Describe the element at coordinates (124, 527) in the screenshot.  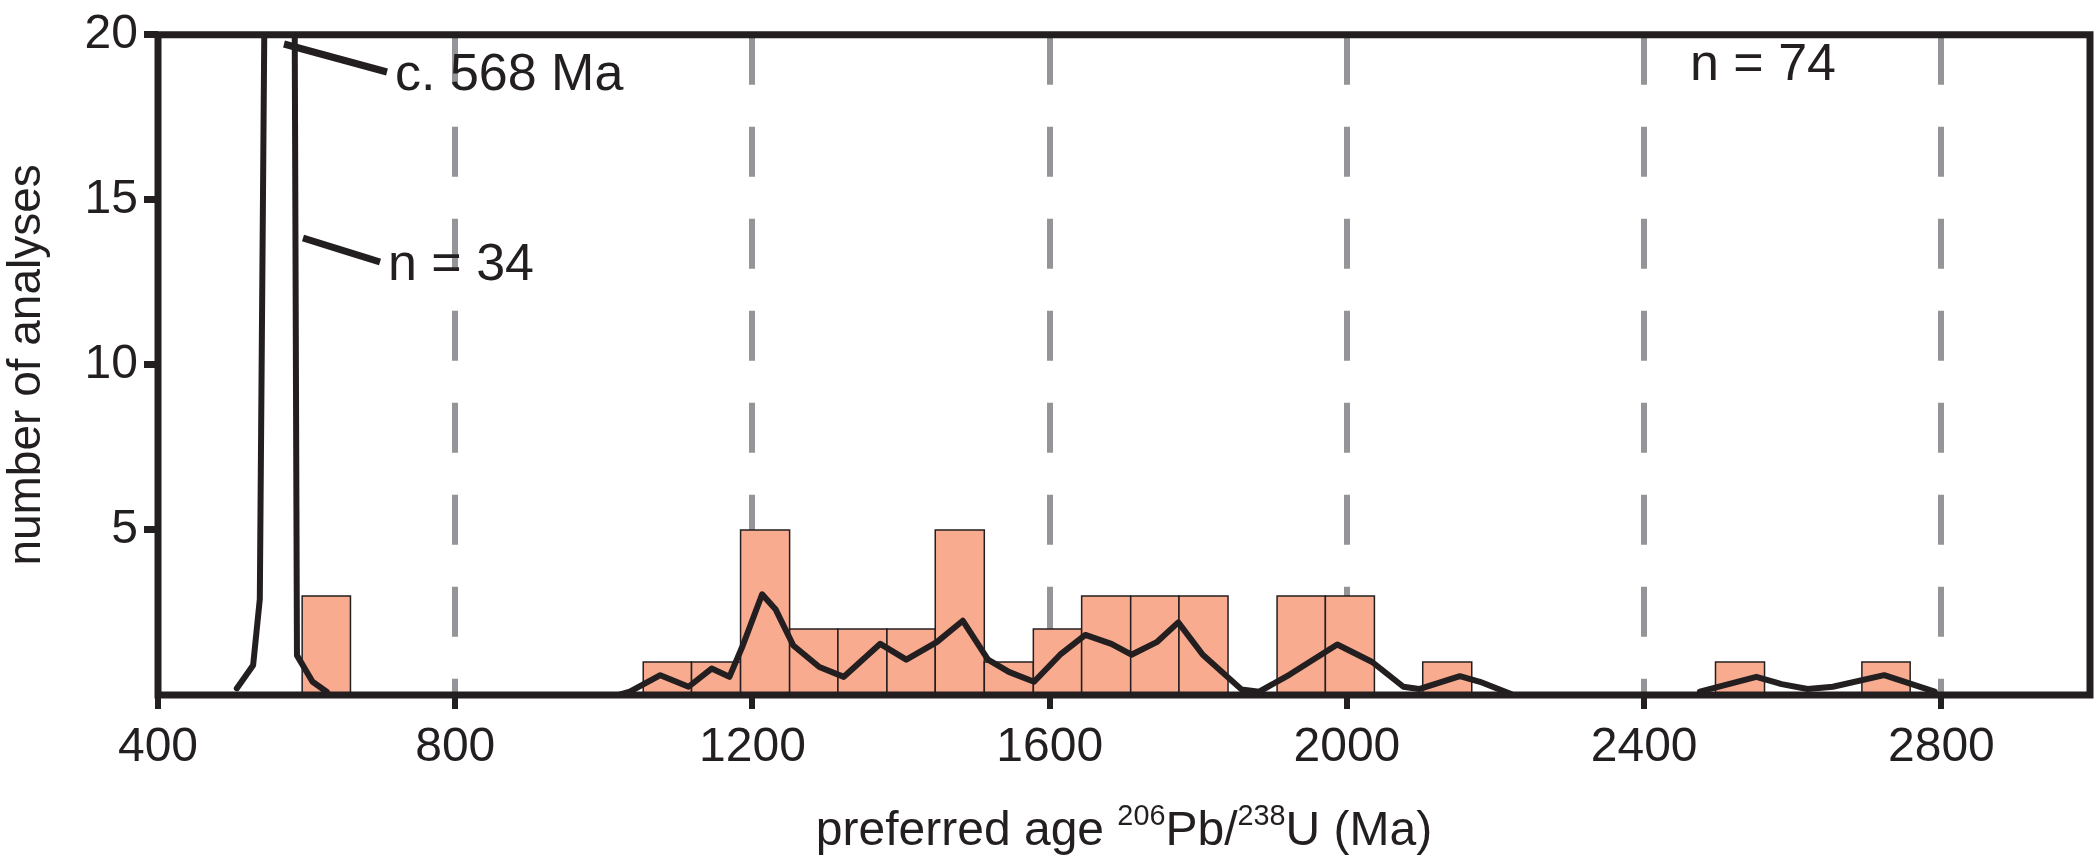
I see `y-tick-label: 5` at that location.